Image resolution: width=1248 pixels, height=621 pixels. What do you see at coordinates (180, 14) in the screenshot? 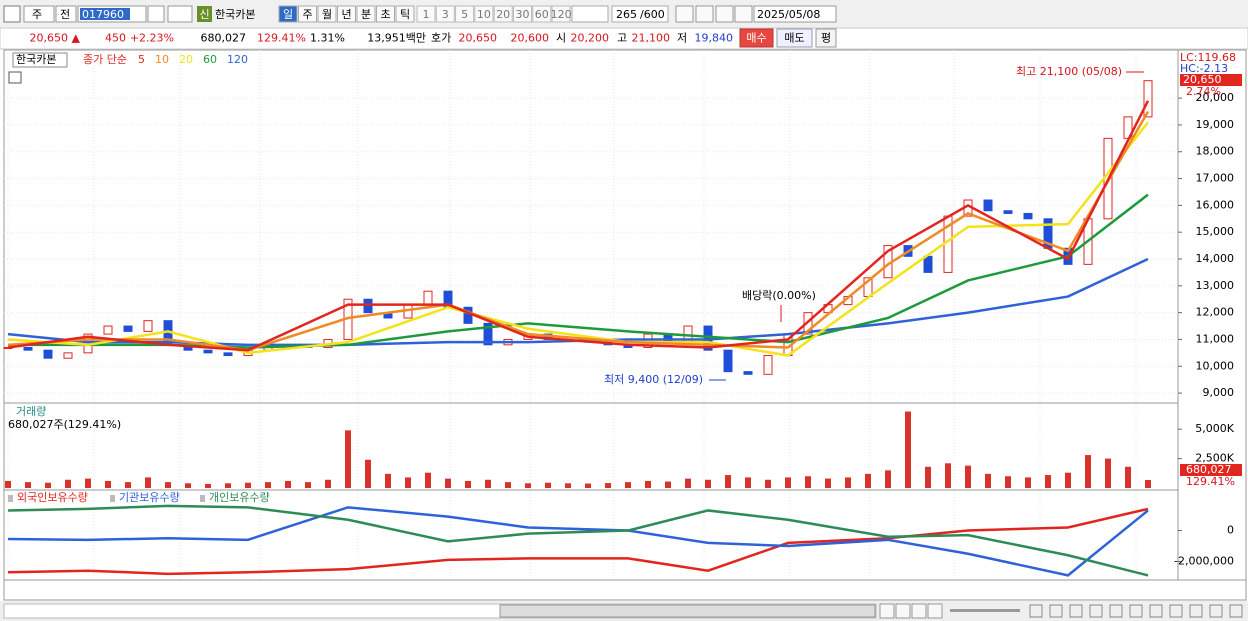
I see `sound-button` at bounding box center [180, 14].